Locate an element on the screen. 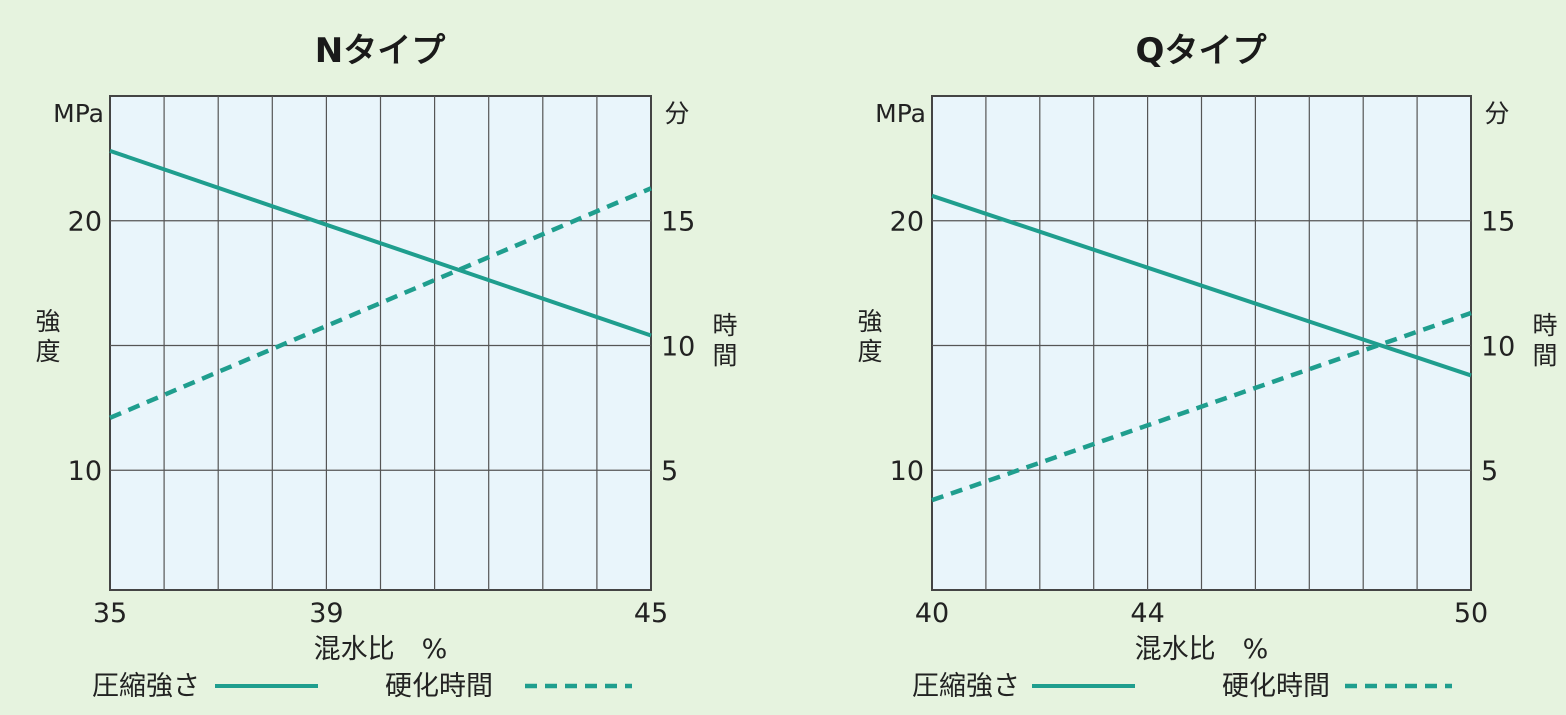 The width and height of the screenshot is (1566, 715). x-tick-label: 44 is located at coordinates (1147, 613).